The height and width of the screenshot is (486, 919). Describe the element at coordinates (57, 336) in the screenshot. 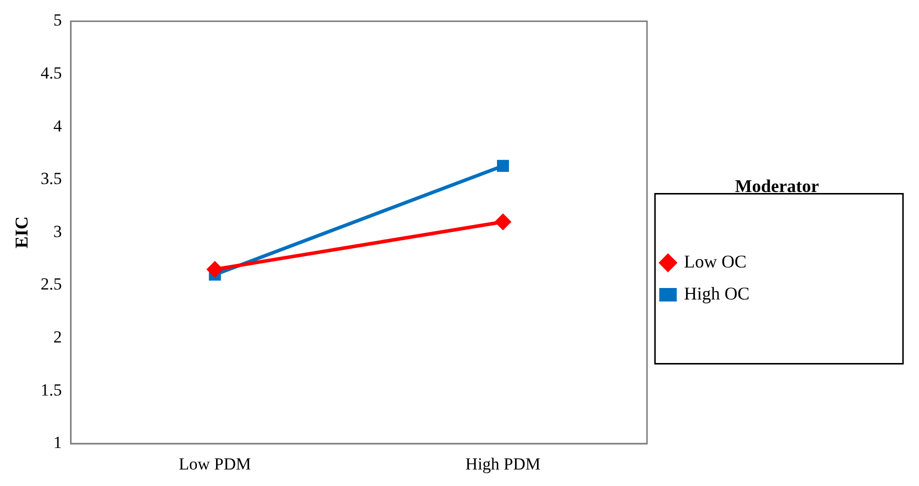

I see `y-tick-label: 2` at that location.